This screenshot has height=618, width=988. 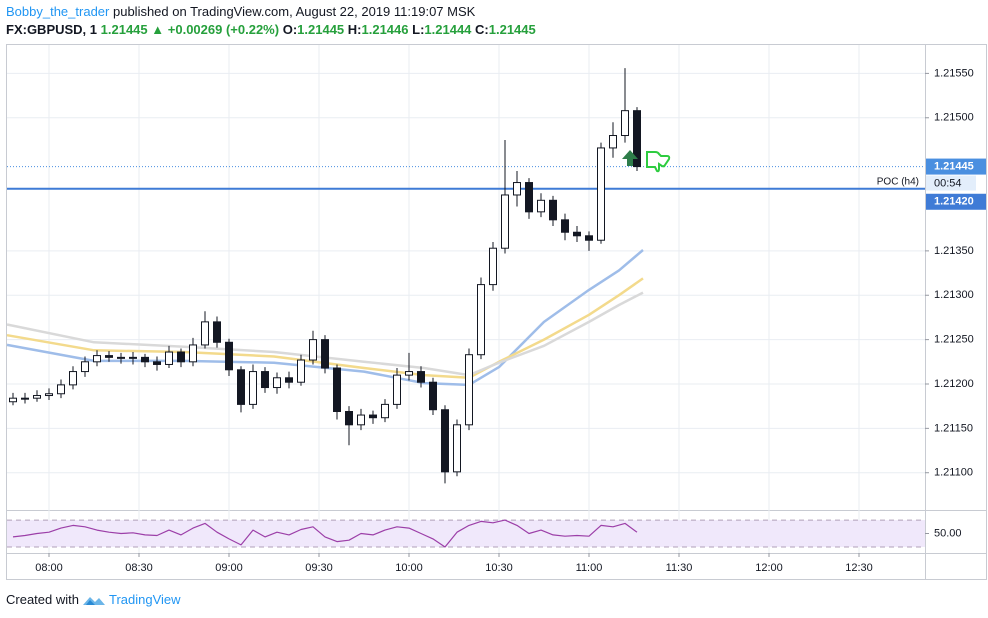 I want to click on poc-name: POC (h4), so click(x=898, y=181).